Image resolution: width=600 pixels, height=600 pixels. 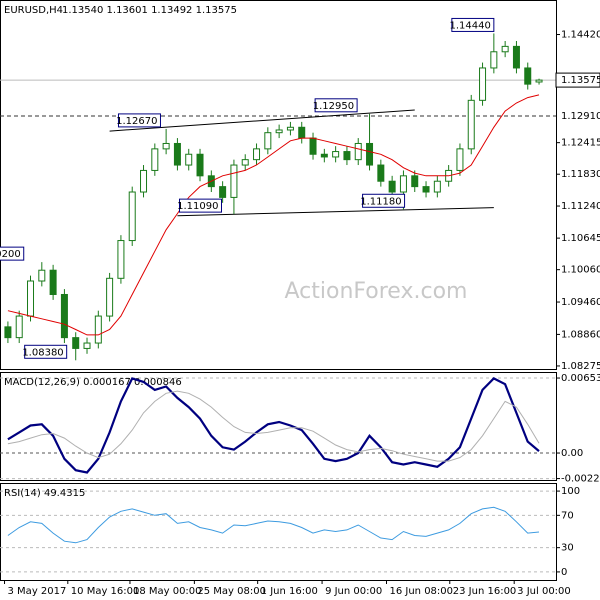 What do you see at coordinates (580, 35) in the screenshot?
I see `y-tick-label: 1.14420` at bounding box center [580, 35].